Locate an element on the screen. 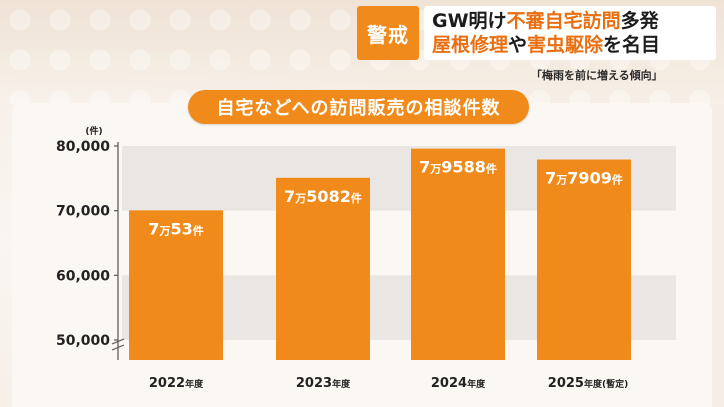 The image size is (724, 407). chart-title: 自宅などへの訪問販売の相談件数 is located at coordinates (358, 107).